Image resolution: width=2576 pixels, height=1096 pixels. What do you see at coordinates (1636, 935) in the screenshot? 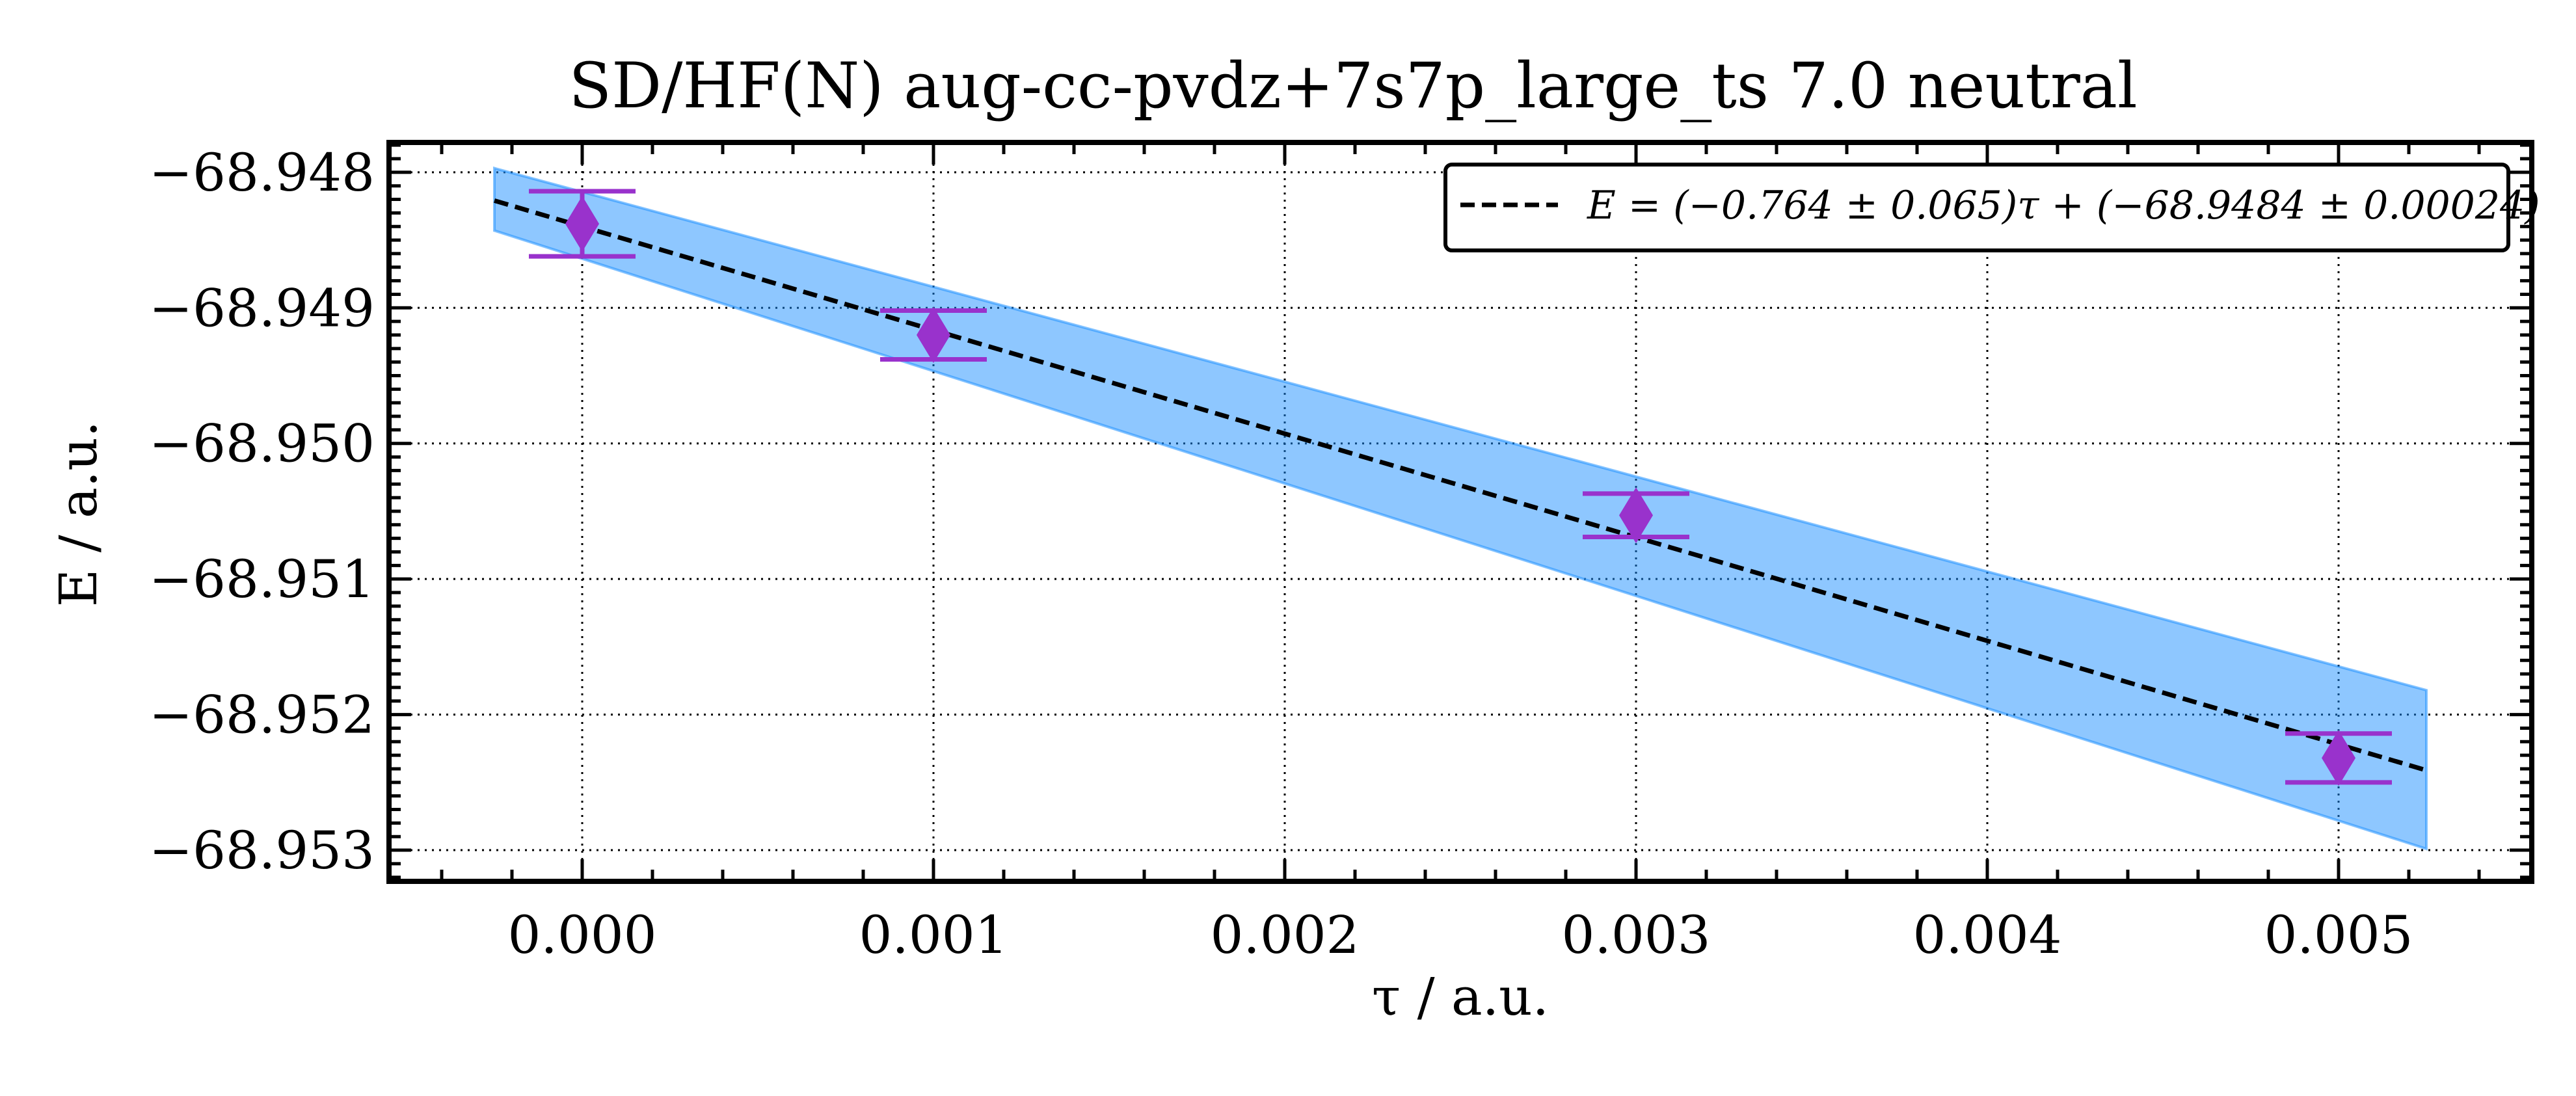
I see `x-tick-label: 0.003` at bounding box center [1636, 935].